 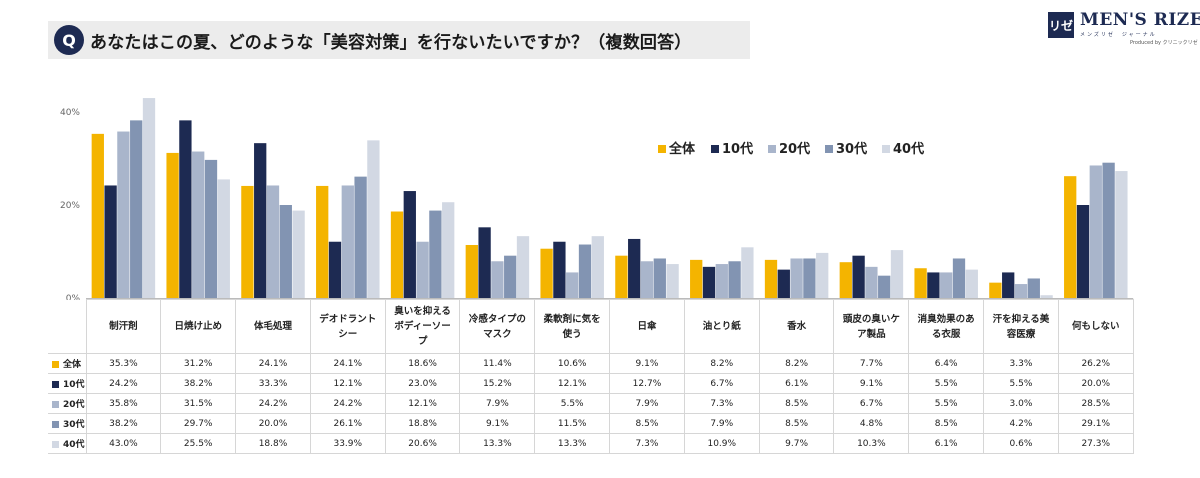 I want to click on category-label: 消臭効果のあ る衣服, so click(x=946, y=326).